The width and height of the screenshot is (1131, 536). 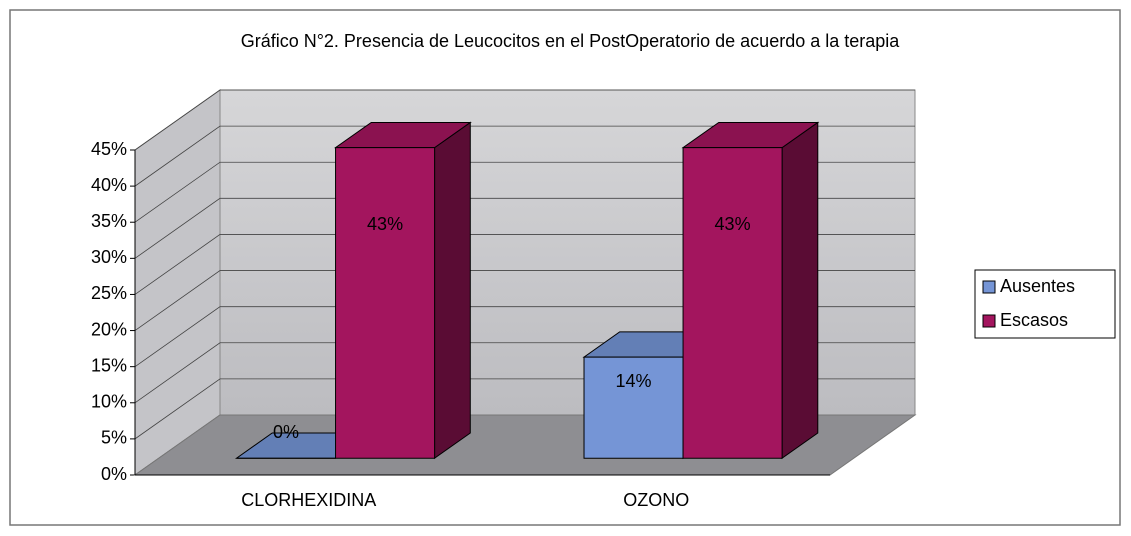 What do you see at coordinates (109, 329) in the screenshot?
I see `y-tick-label: 20%` at bounding box center [109, 329].